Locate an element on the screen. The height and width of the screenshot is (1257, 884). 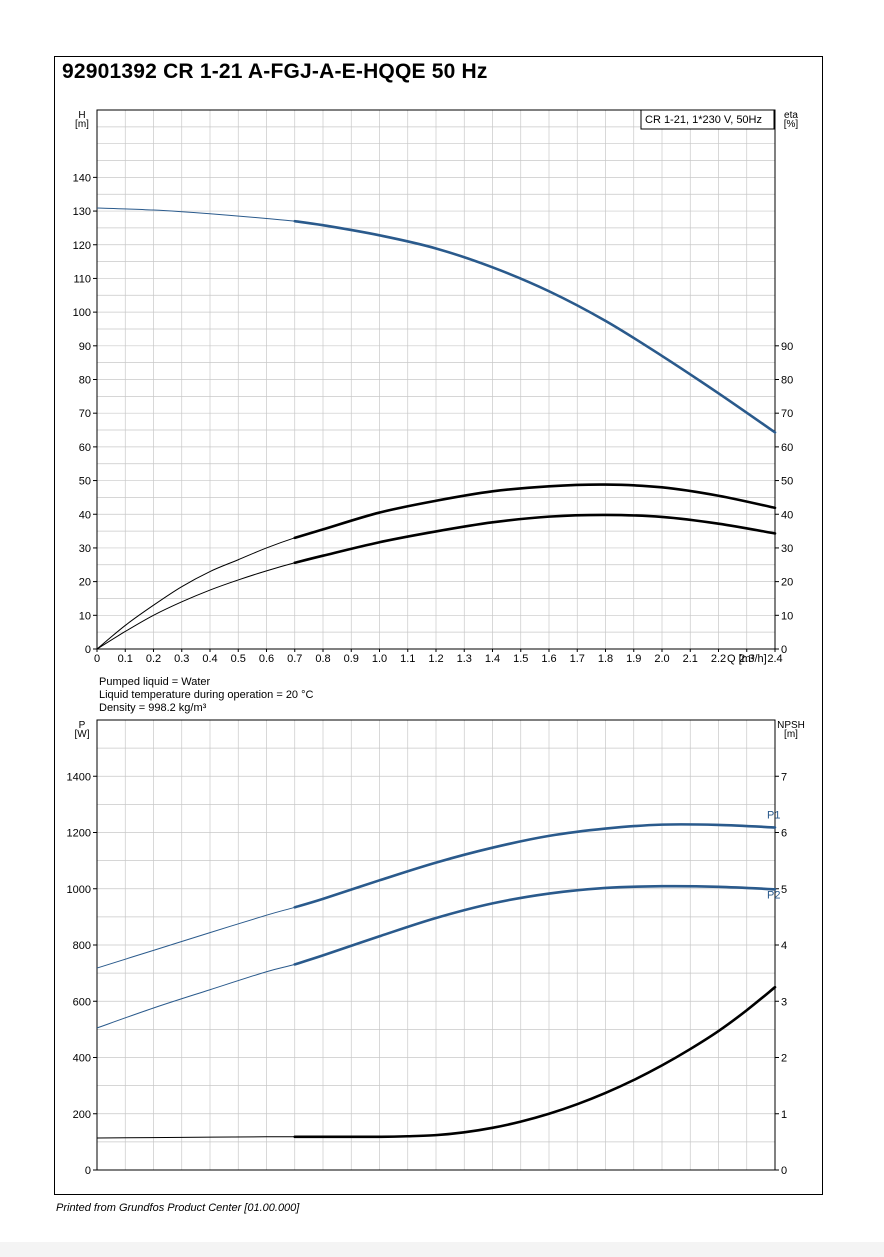
chart2-ylabel-left: P is located at coordinates (82, 725).